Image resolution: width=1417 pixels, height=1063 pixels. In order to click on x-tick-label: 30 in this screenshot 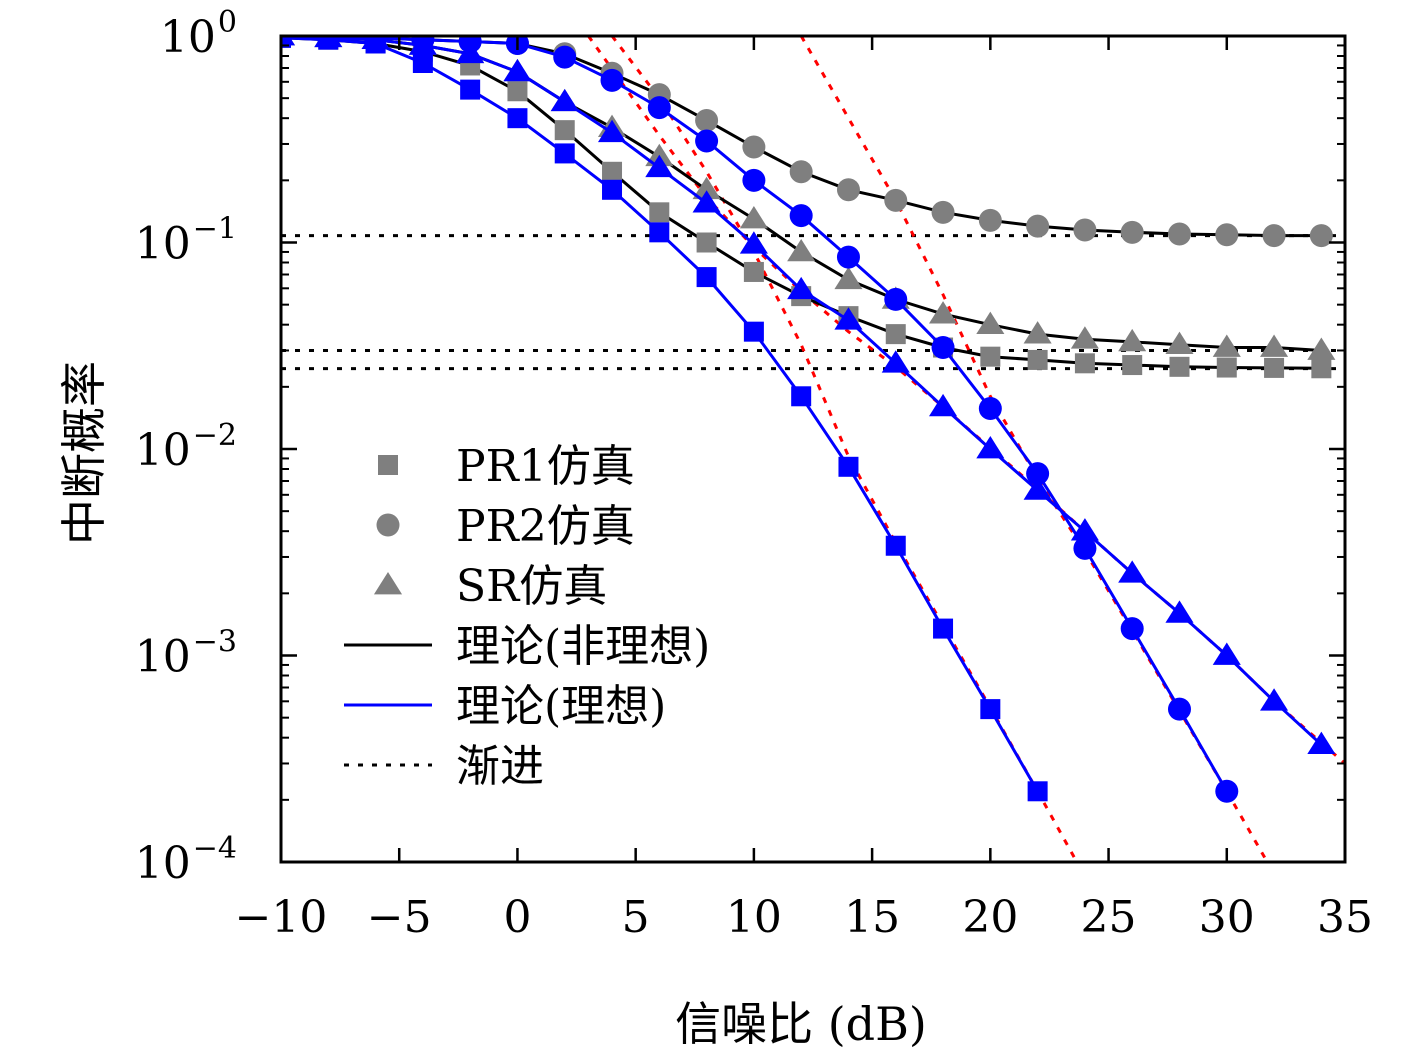, I will do `click(1227, 917)`.